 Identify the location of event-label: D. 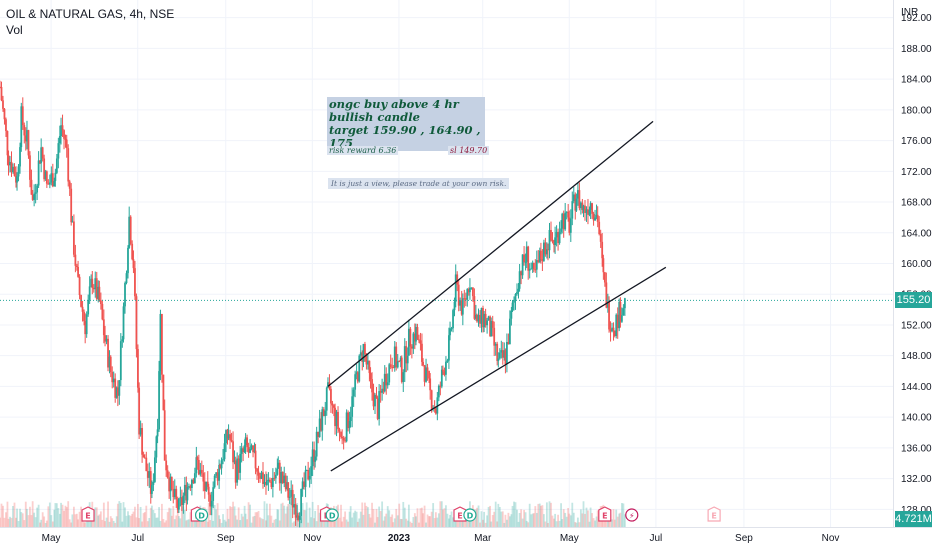
(332, 516).